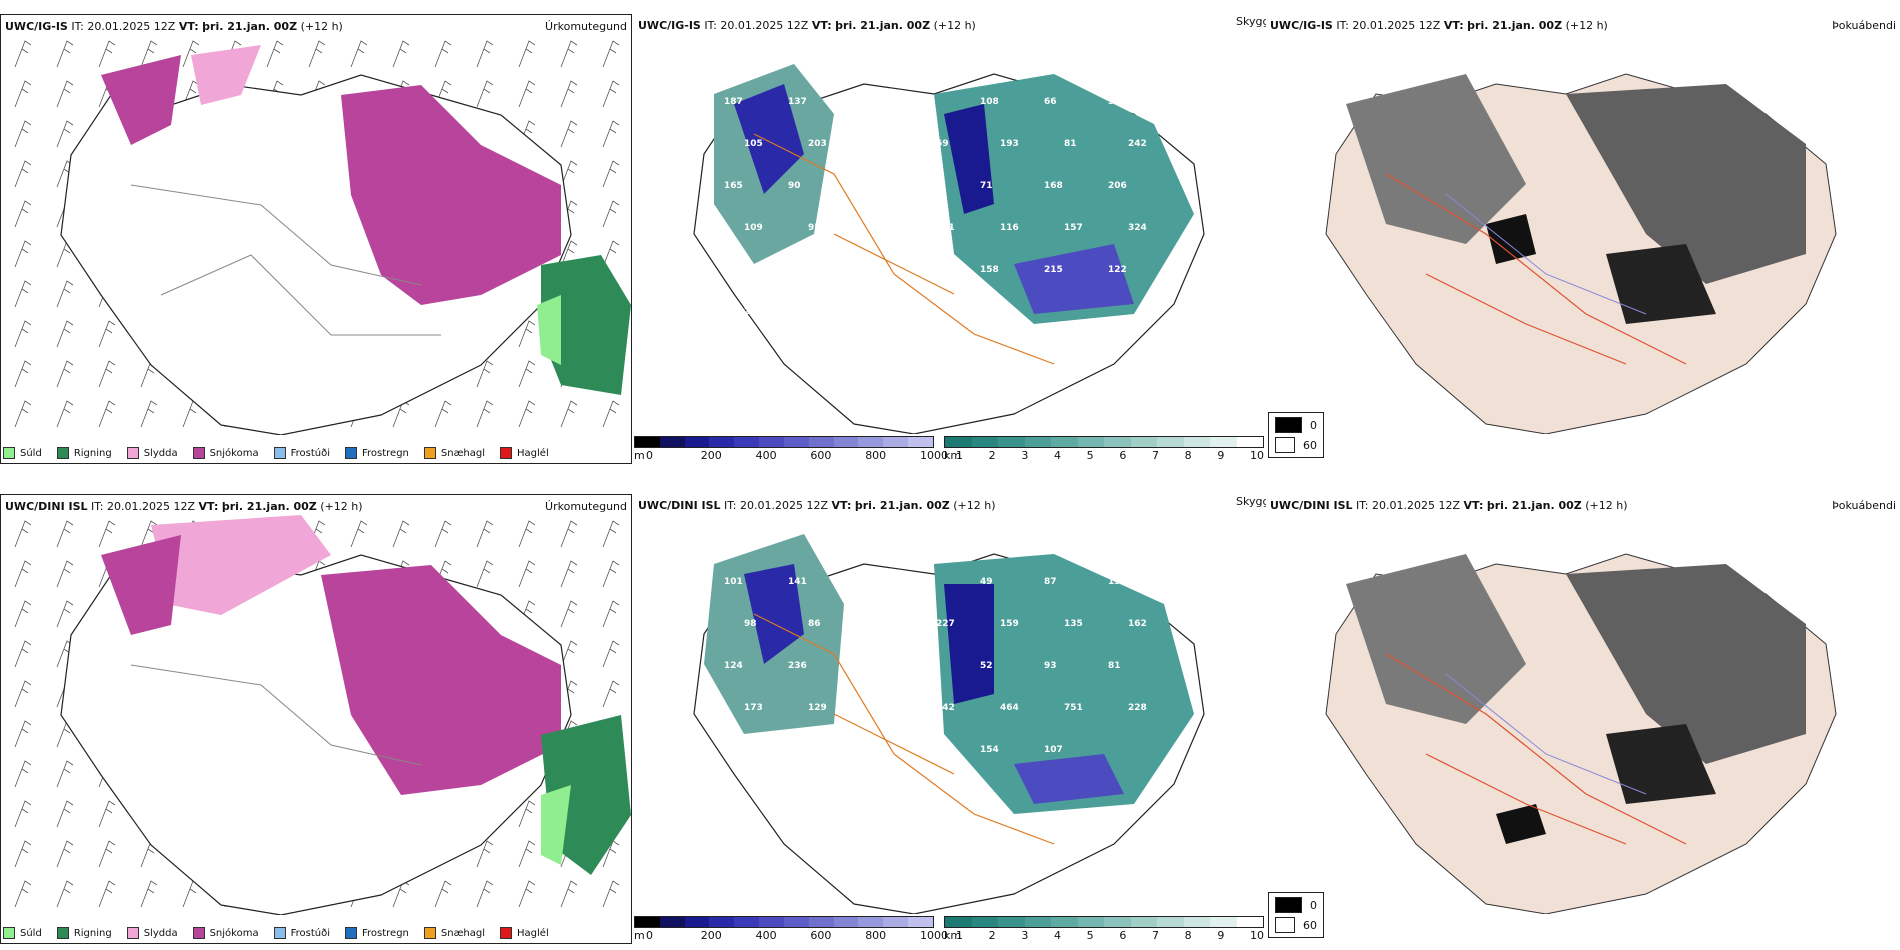 The width and height of the screenshot is (1900, 950). What do you see at coordinates (377, 453) in the screenshot?
I see `legend-item: Frostregn` at bounding box center [377, 453].